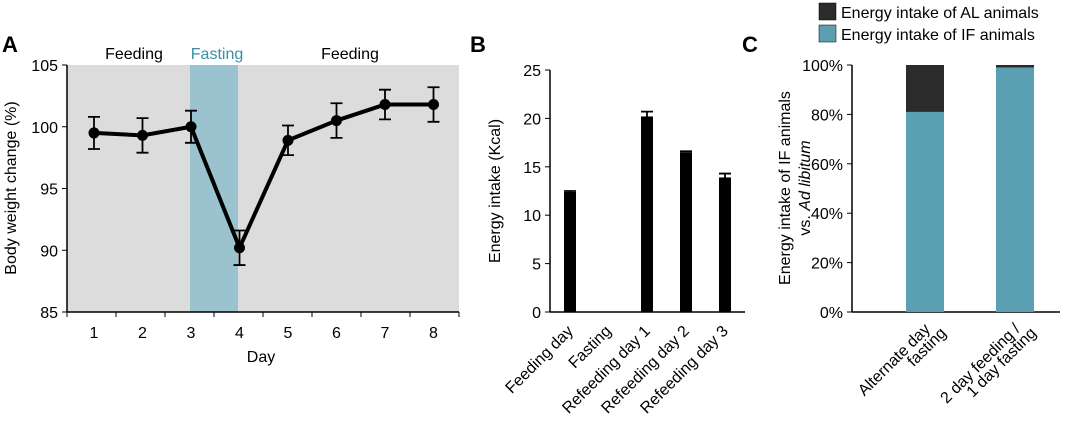 The image size is (1075, 432). Describe the element at coordinates (827, 264) in the screenshot. I see `y-tick-label: 20%` at that location.